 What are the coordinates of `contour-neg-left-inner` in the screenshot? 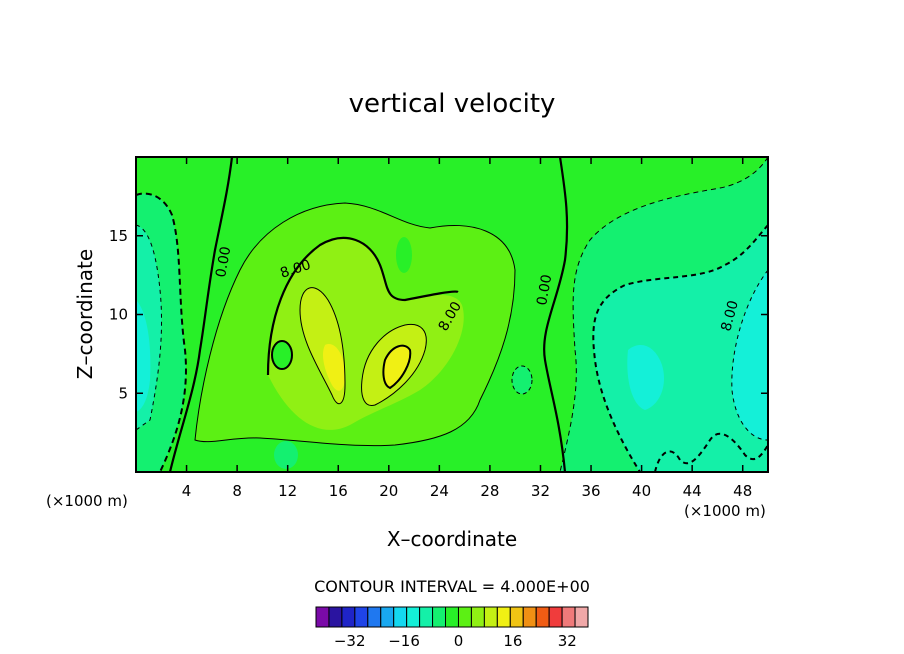 It's located at (149, 327).